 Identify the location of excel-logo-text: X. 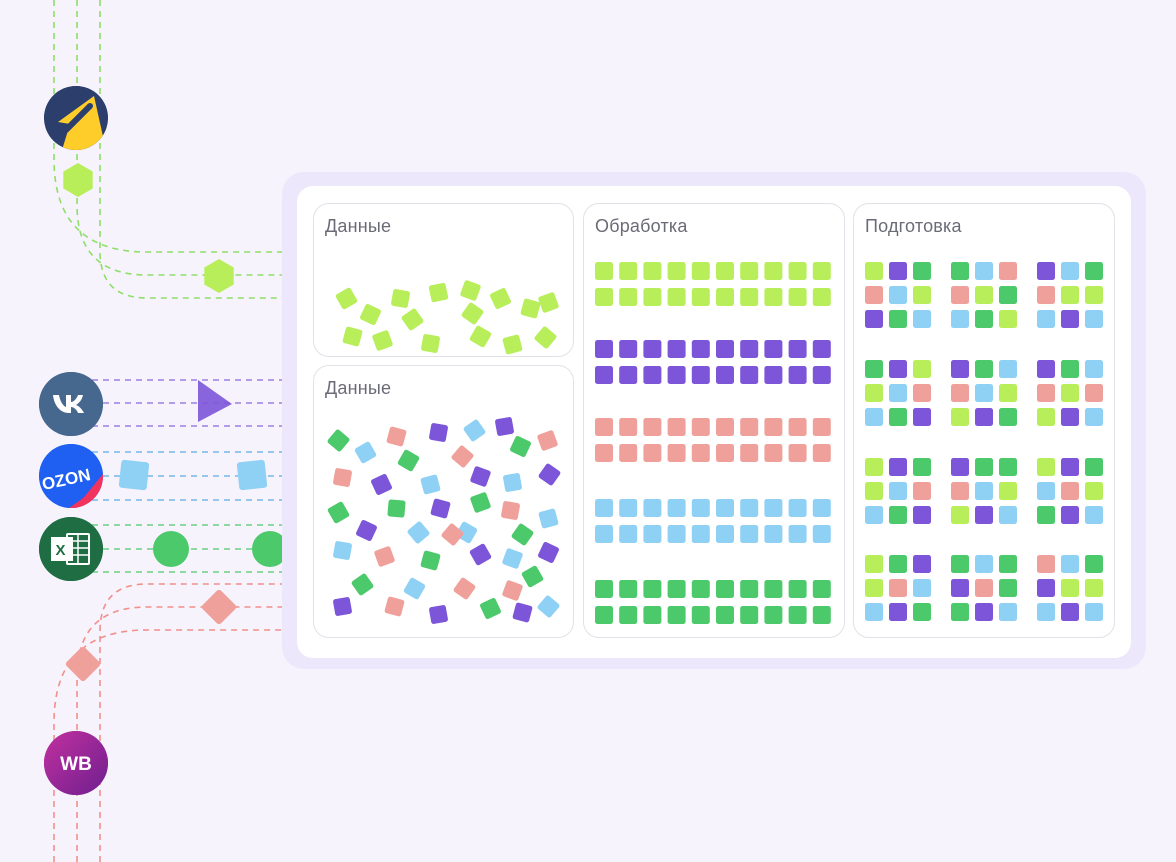
(61, 550).